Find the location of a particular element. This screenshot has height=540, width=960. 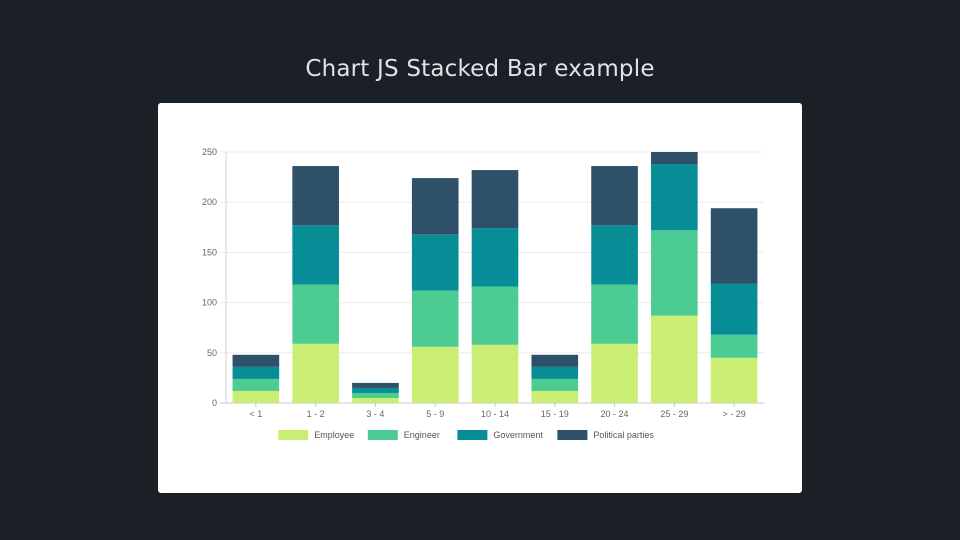

legend-label: Government is located at coordinates (518, 435).